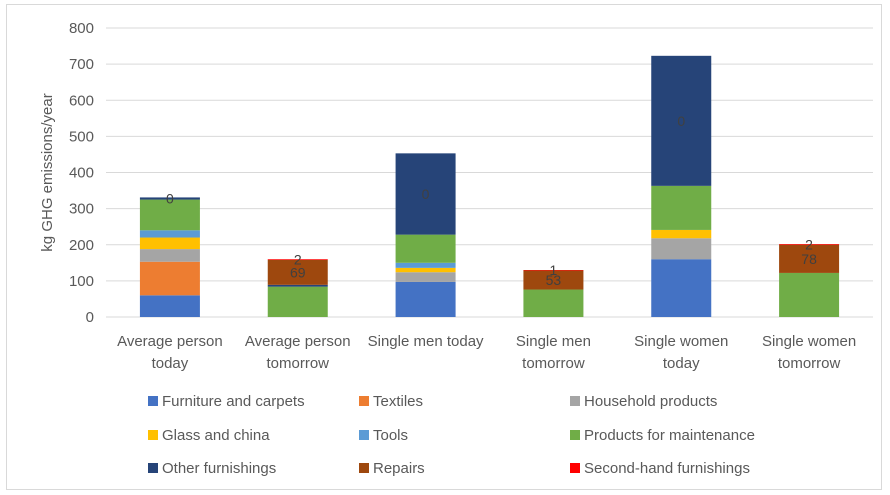 The width and height of the screenshot is (890, 495). Describe the element at coordinates (233, 401) in the screenshot. I see `legend-label: Furniture and carpets` at that location.